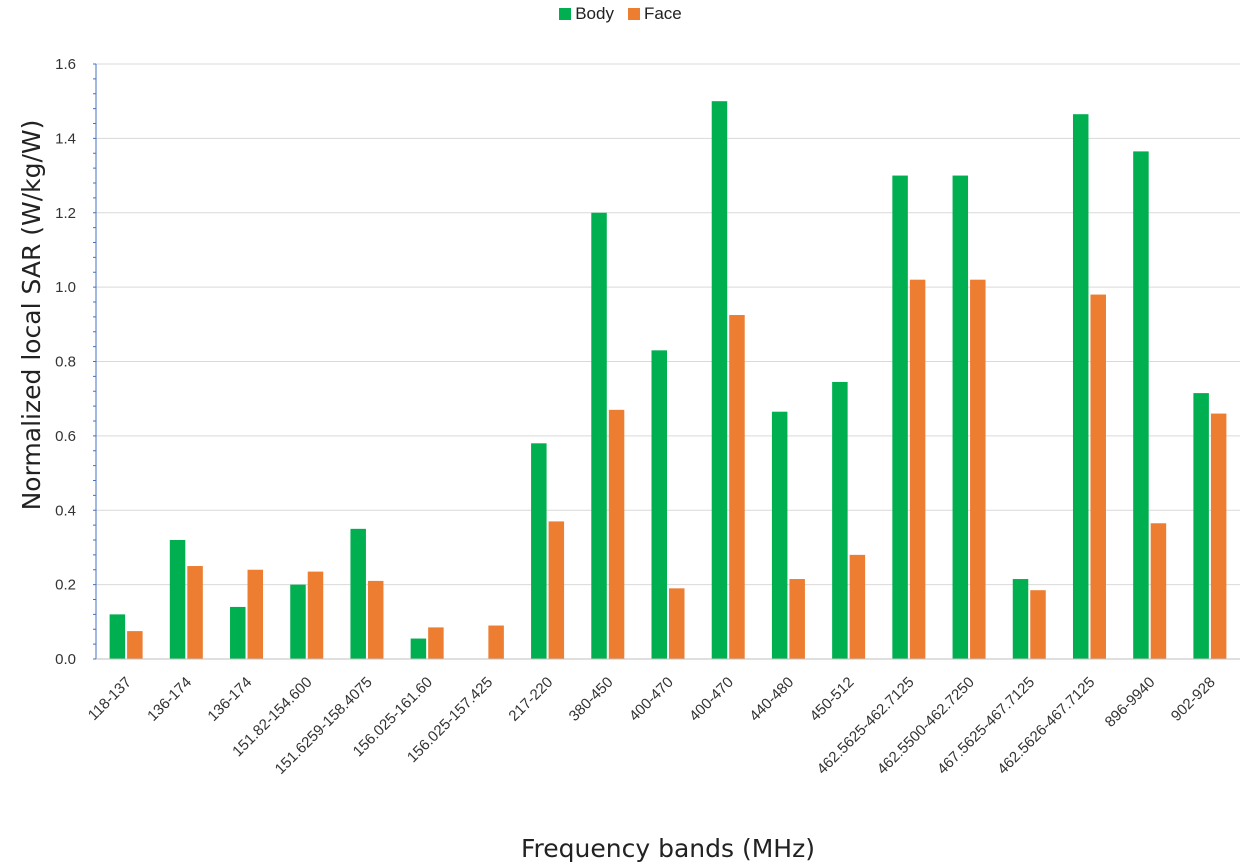  Describe the element at coordinates (65, 287) in the screenshot. I see `y-tick-label: 1.0` at that location.